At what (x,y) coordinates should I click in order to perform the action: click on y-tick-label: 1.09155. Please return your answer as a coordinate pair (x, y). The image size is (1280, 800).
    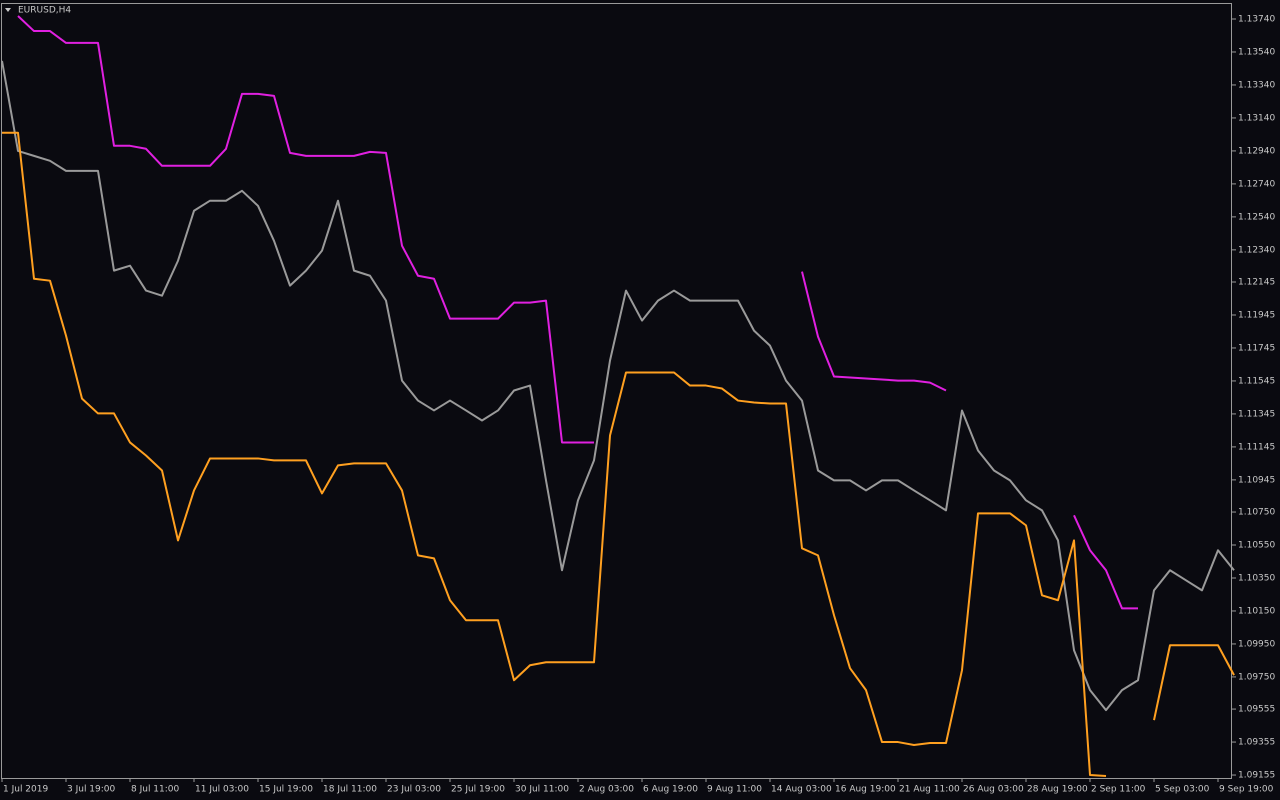
    Looking at the image, I should click on (1256, 776).